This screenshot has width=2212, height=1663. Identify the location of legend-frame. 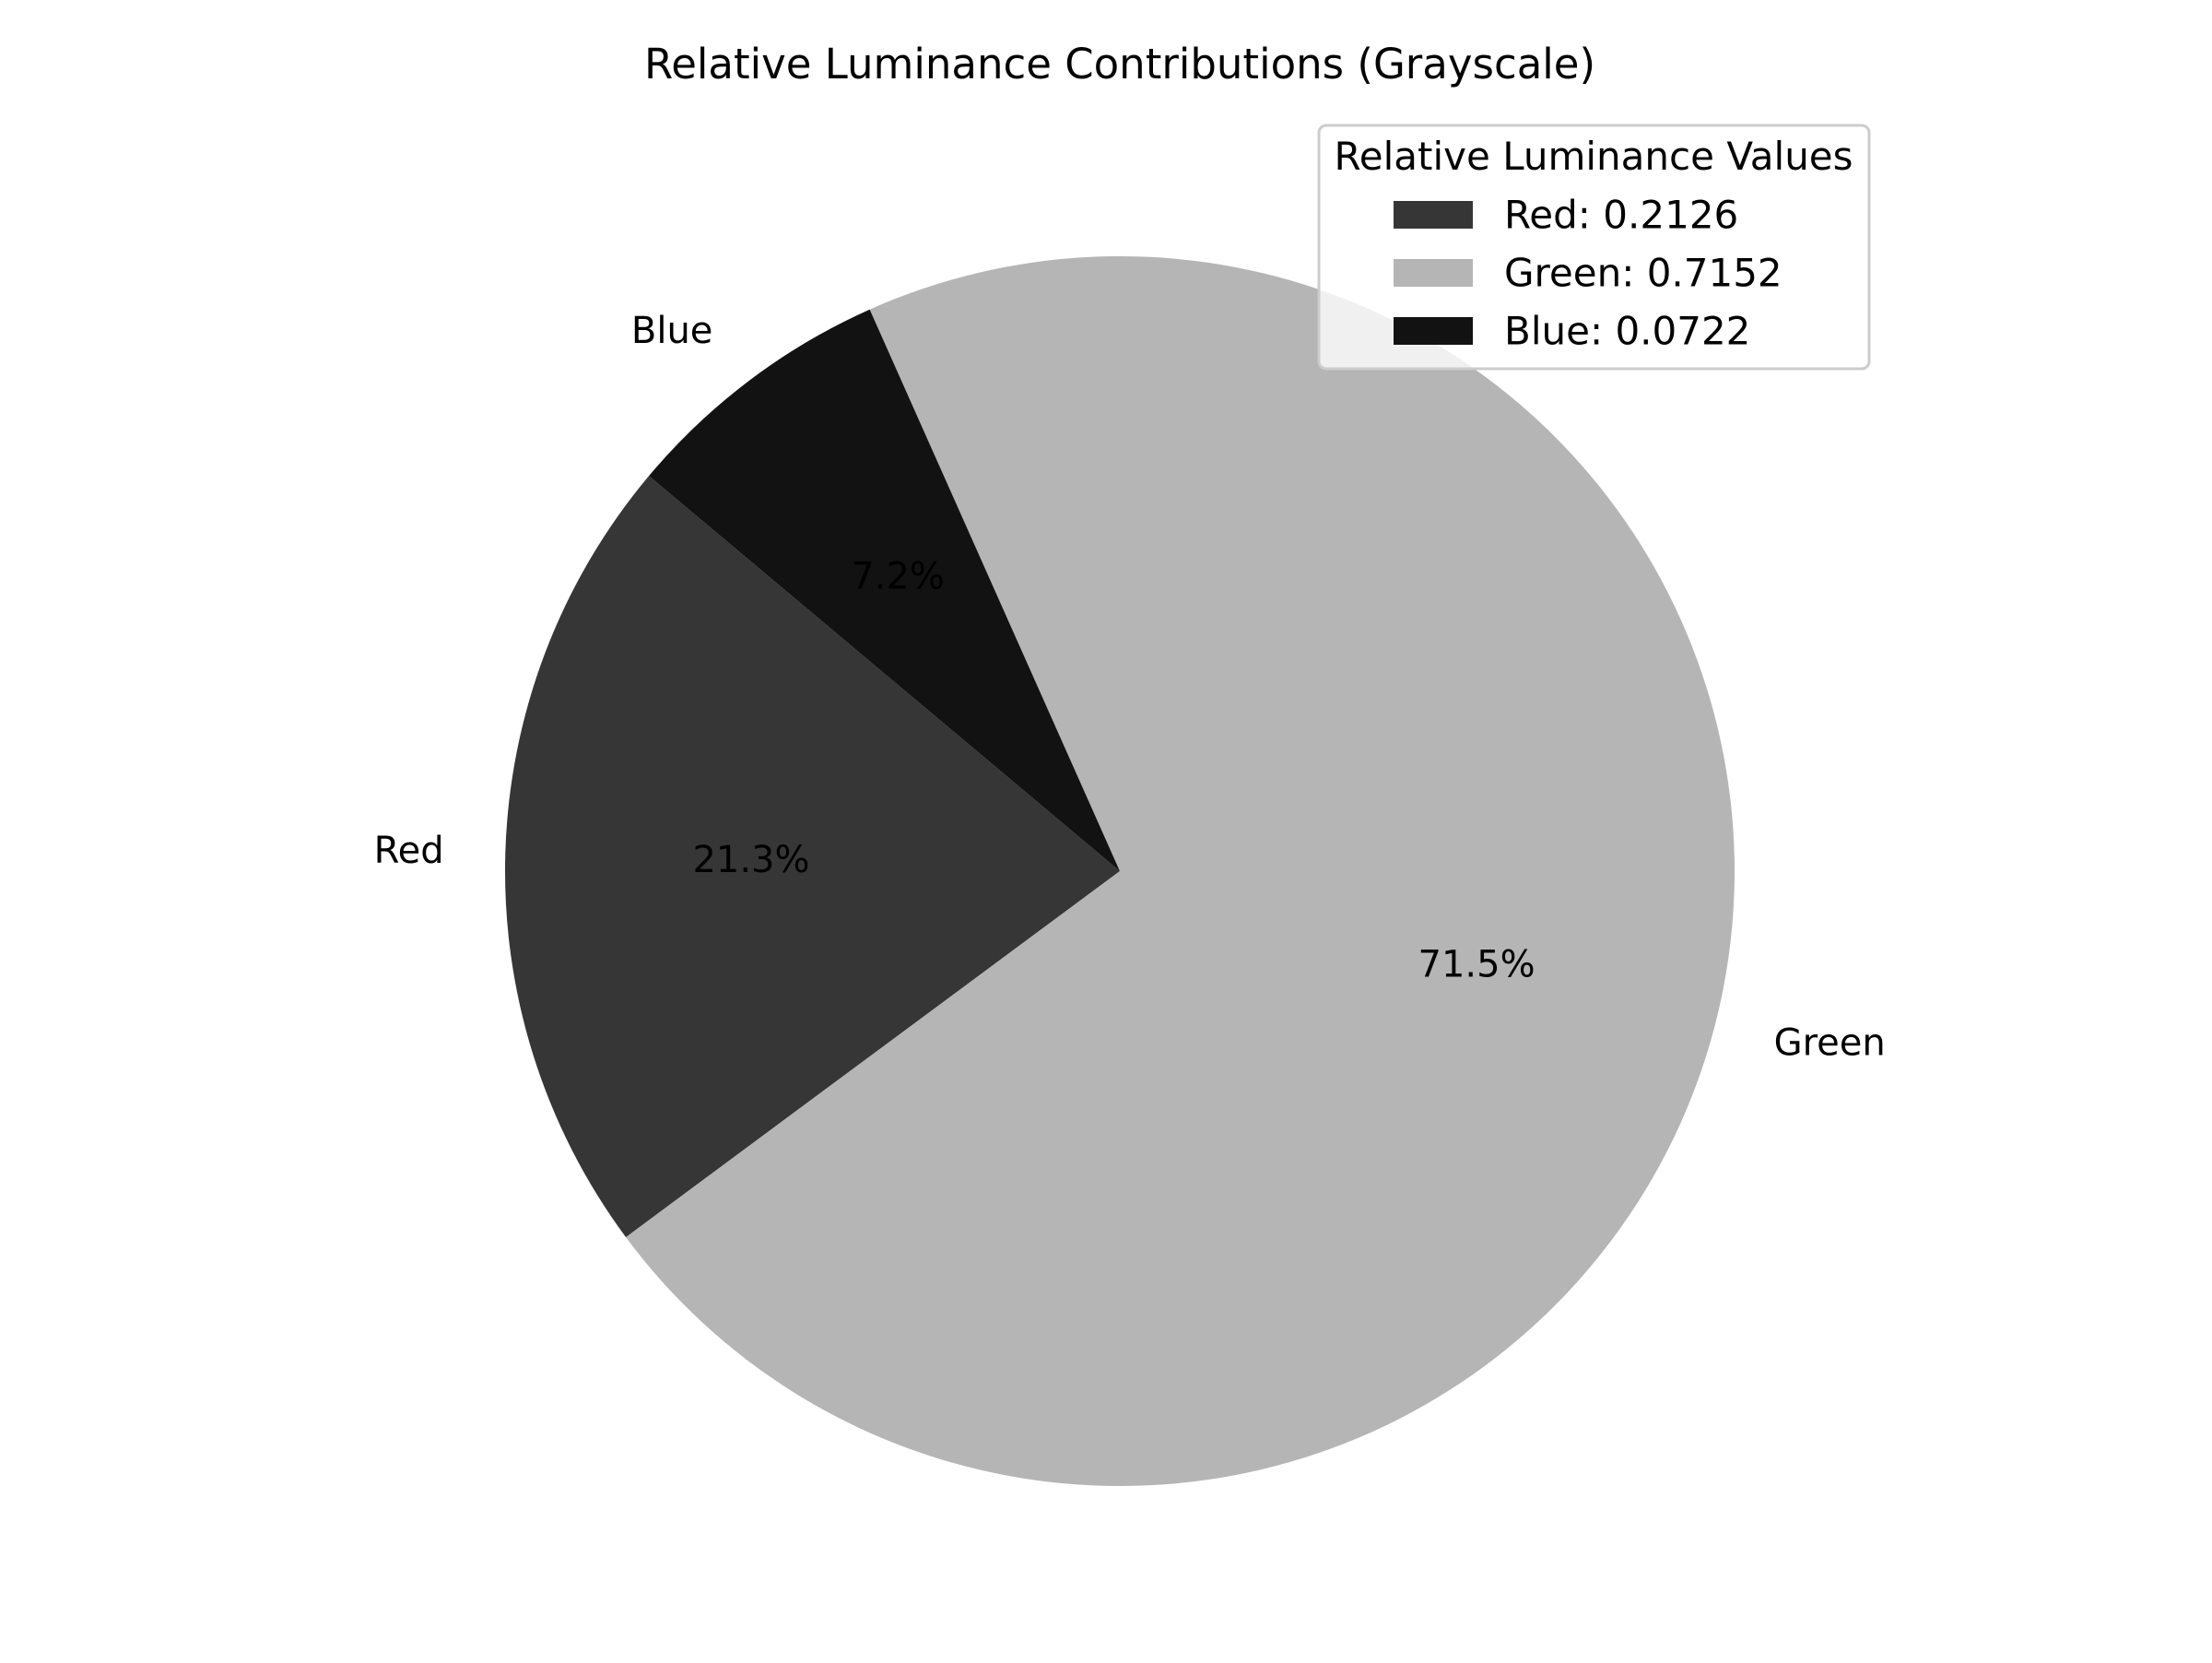
(1594, 247).